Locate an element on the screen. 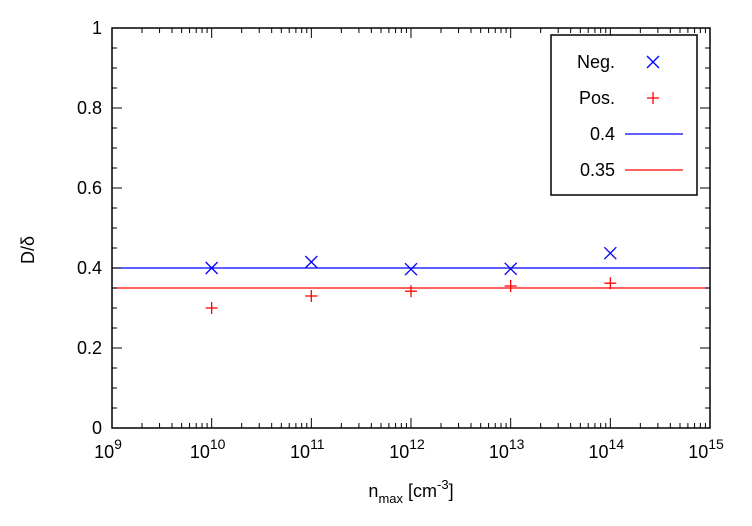 The image size is (752, 526). x-tick-label: 1011 is located at coordinates (307, 449).